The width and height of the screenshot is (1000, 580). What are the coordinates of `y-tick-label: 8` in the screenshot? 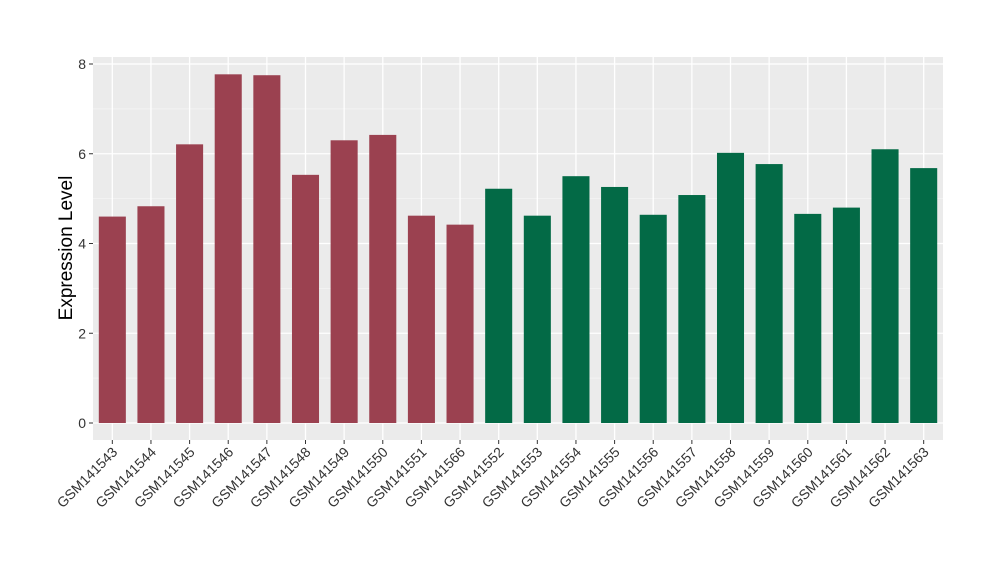 It's located at (82, 64).